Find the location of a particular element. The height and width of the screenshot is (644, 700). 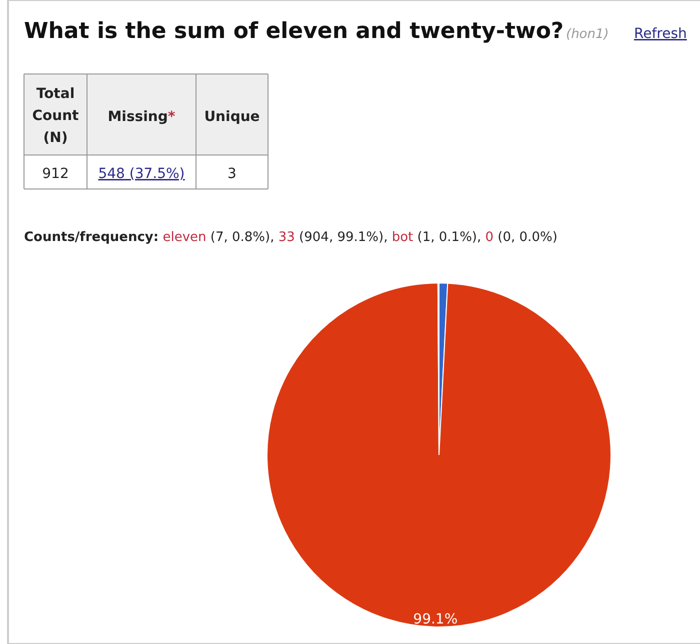

text: 548 (37.5%) is located at coordinates (141, 174).